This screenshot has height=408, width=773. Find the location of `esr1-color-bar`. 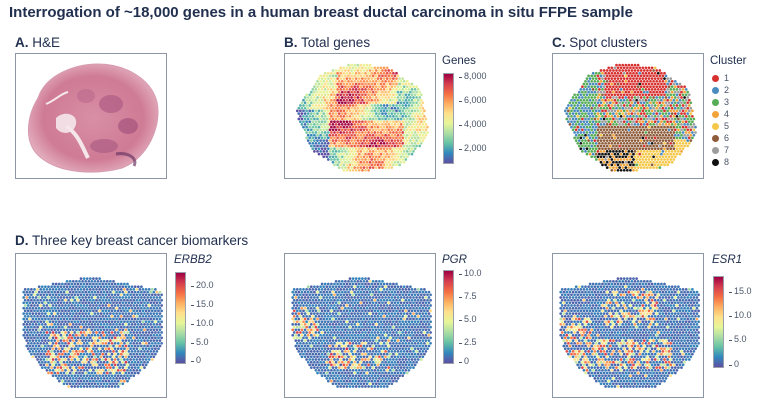

esr1-color-bar is located at coordinates (718, 322).